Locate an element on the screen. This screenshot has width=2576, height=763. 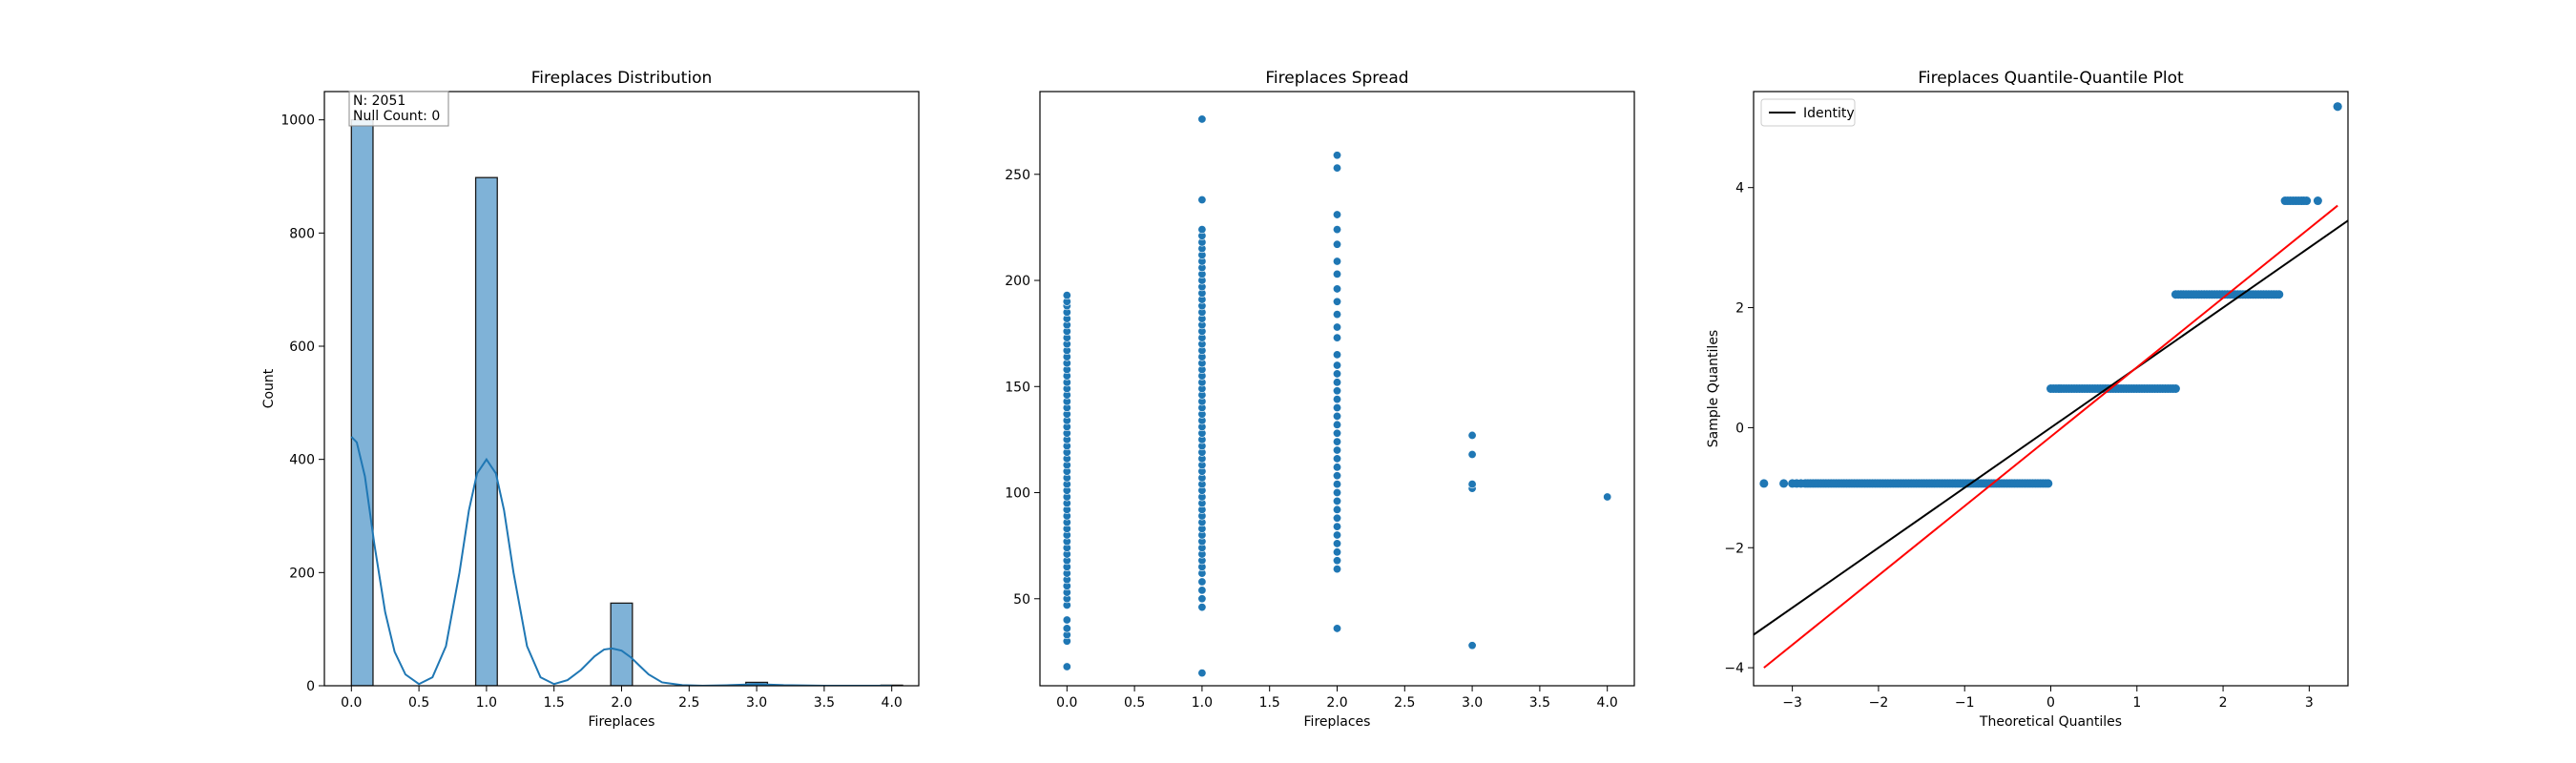
y-tick-label: −4 is located at coordinates (1734, 668).